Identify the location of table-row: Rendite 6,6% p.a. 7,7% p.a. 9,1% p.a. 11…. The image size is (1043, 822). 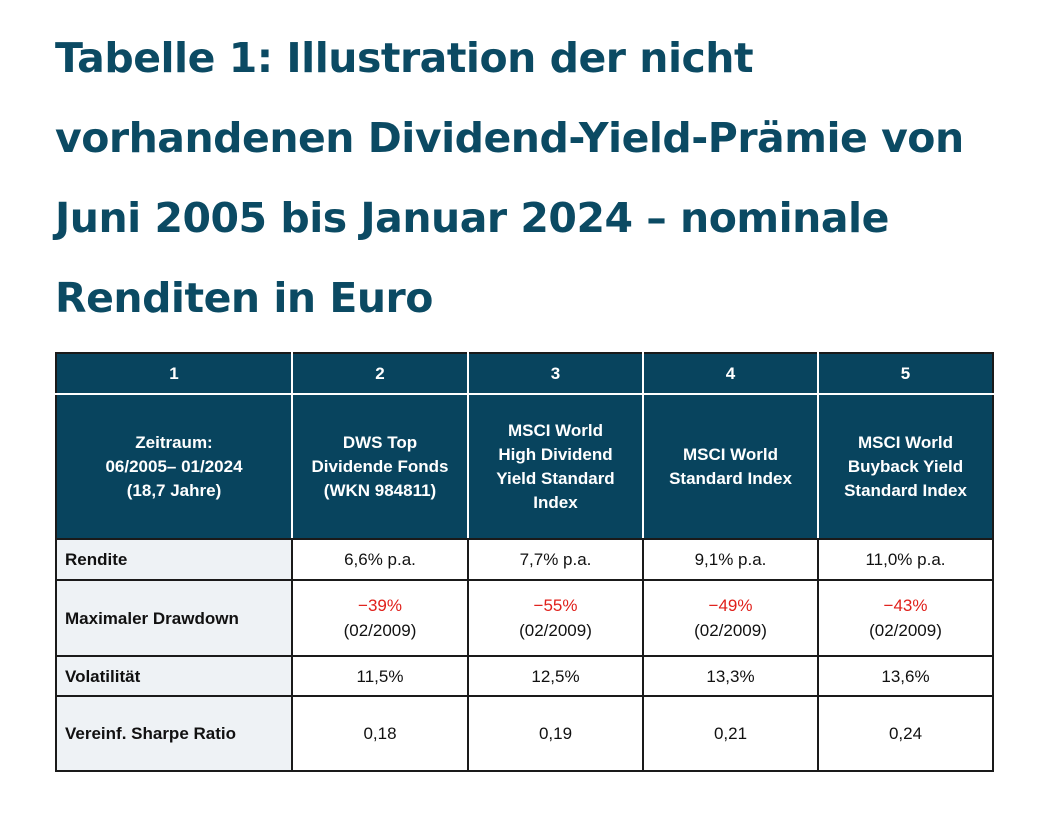
(524, 559).